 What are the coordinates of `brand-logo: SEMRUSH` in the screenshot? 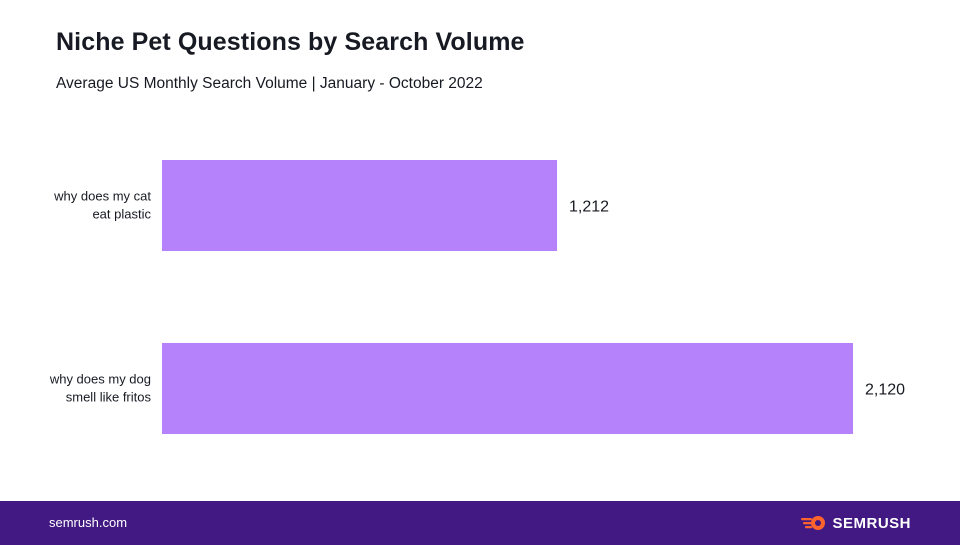 It's located at (855, 523).